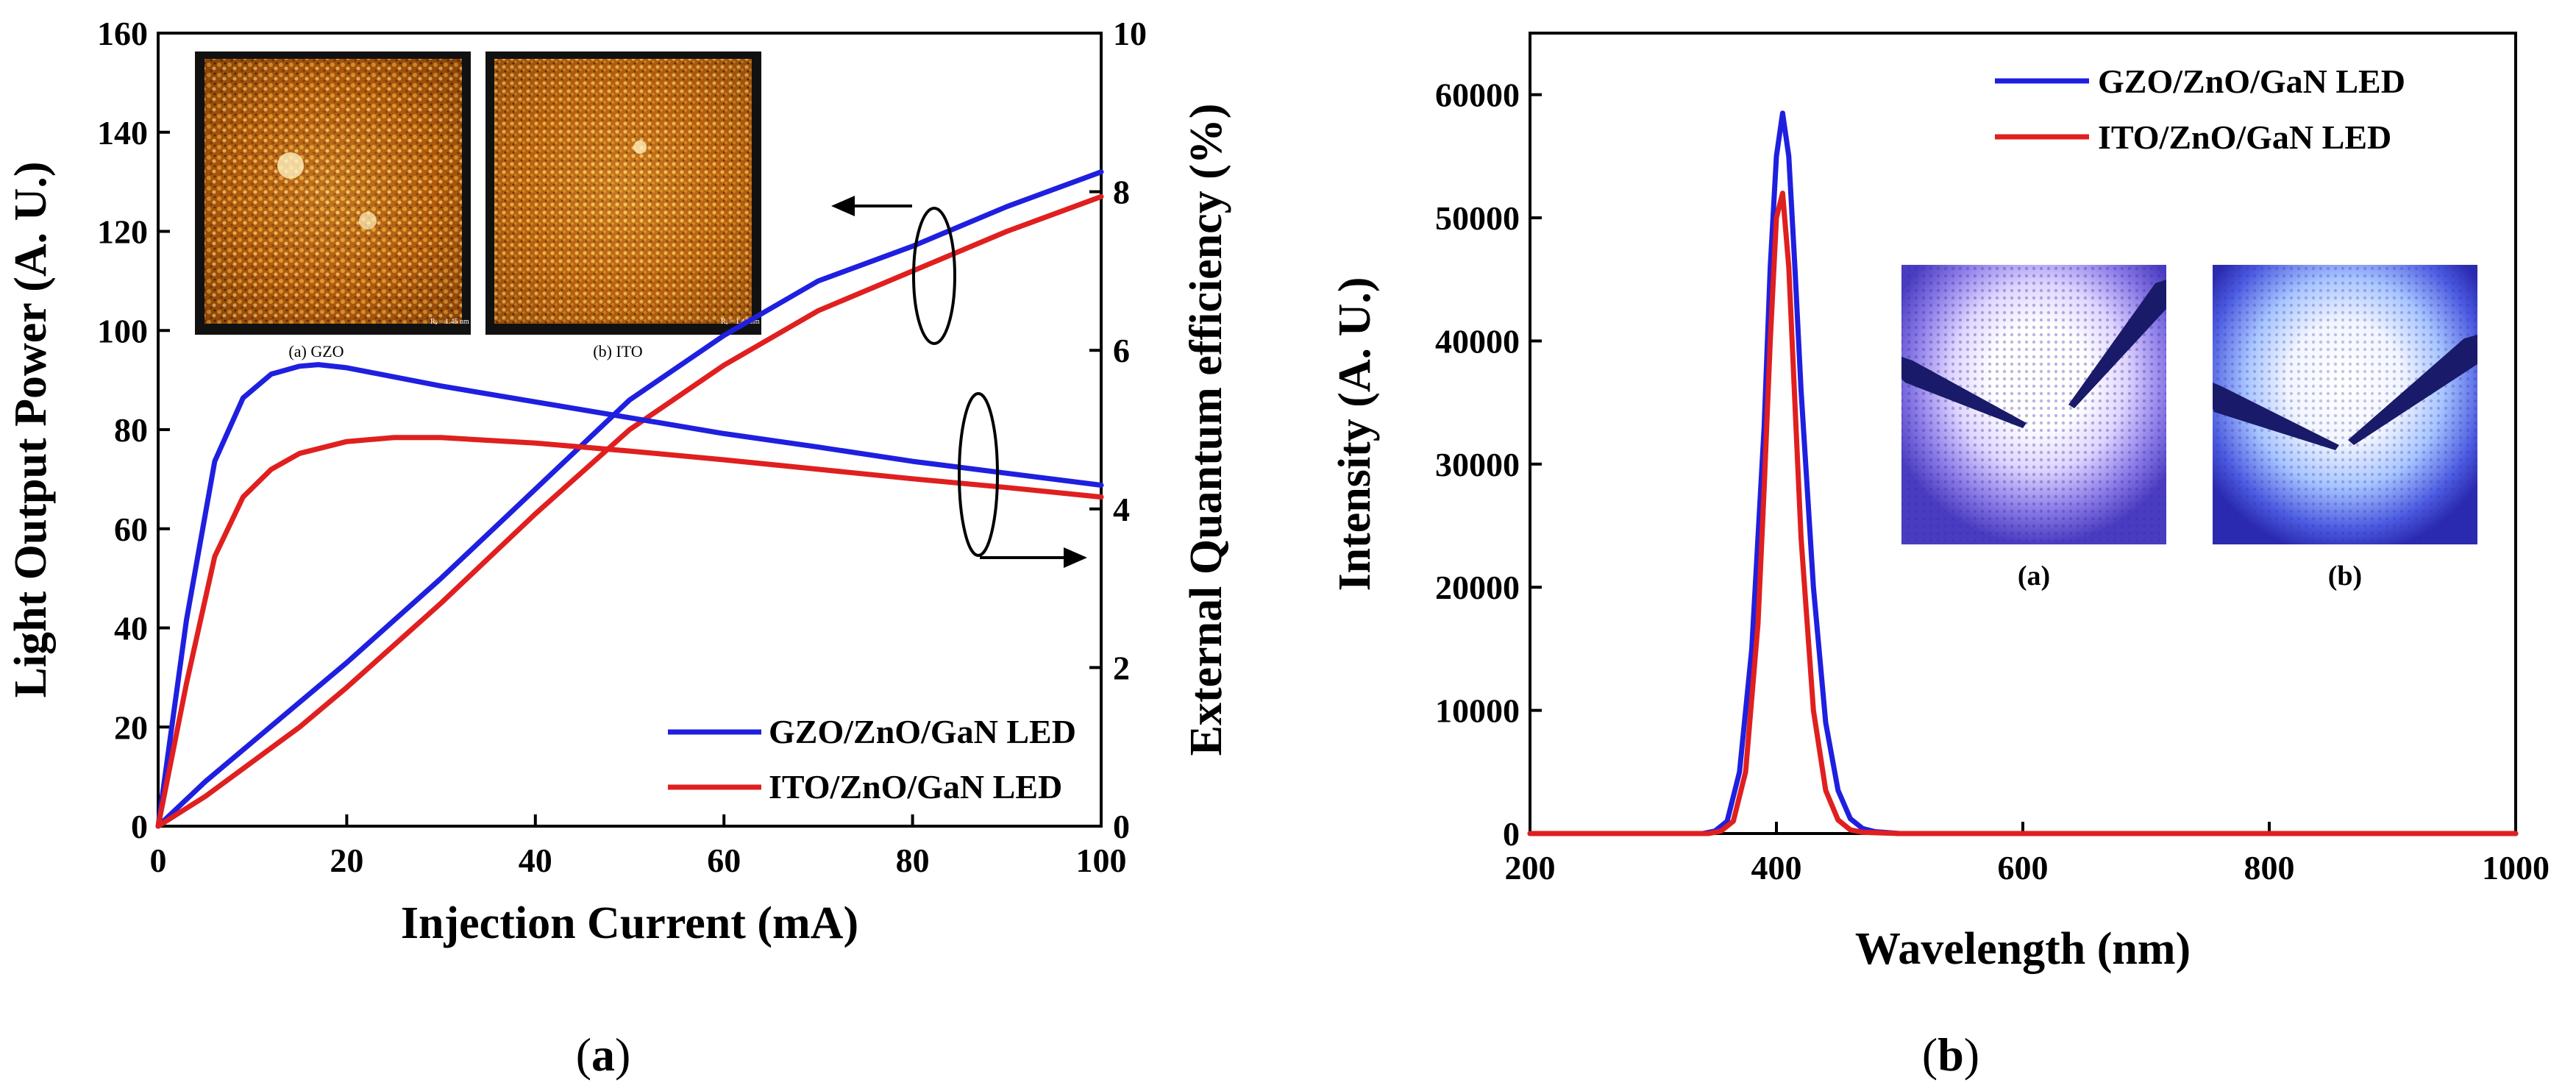  Describe the element at coordinates (913, 860) in the screenshot. I see `a-x-tick-label: 80` at that location.